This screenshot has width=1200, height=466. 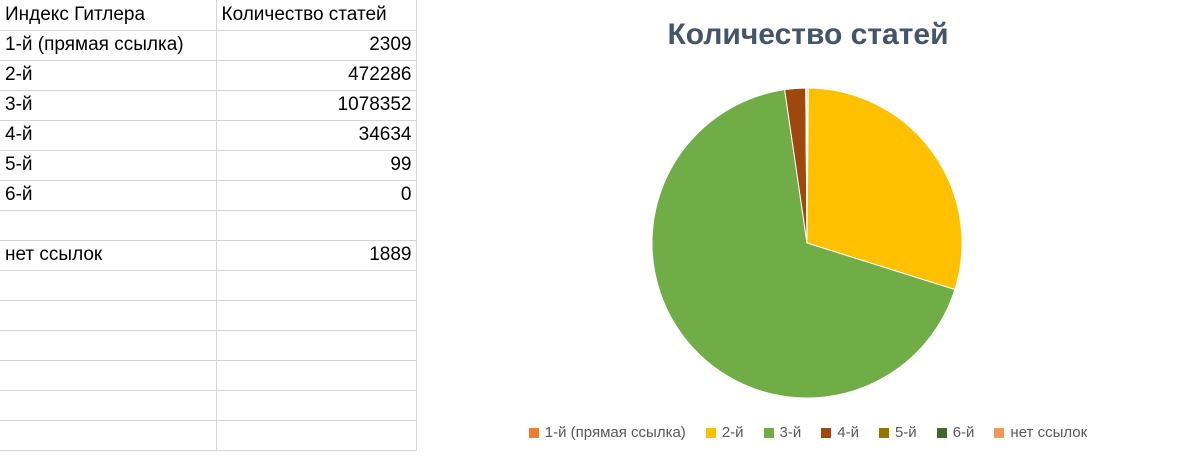 What do you see at coordinates (108, 255) in the screenshot?
I see `category-cell: нет ссылок` at bounding box center [108, 255].